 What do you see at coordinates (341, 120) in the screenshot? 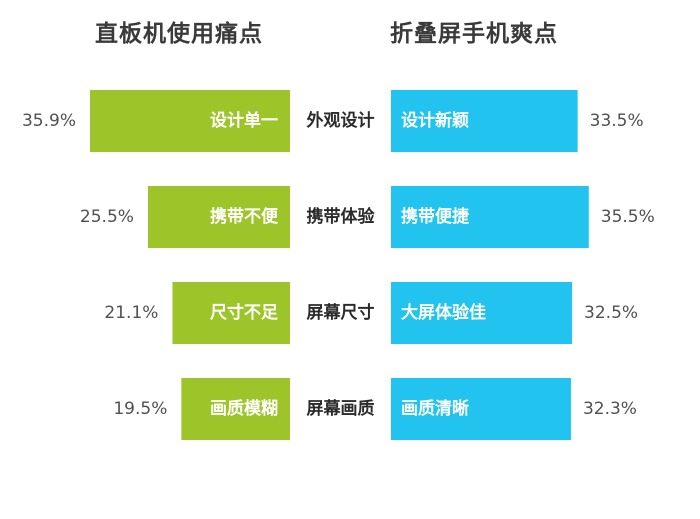
I see `category-label-1: 外观设计` at bounding box center [341, 120].